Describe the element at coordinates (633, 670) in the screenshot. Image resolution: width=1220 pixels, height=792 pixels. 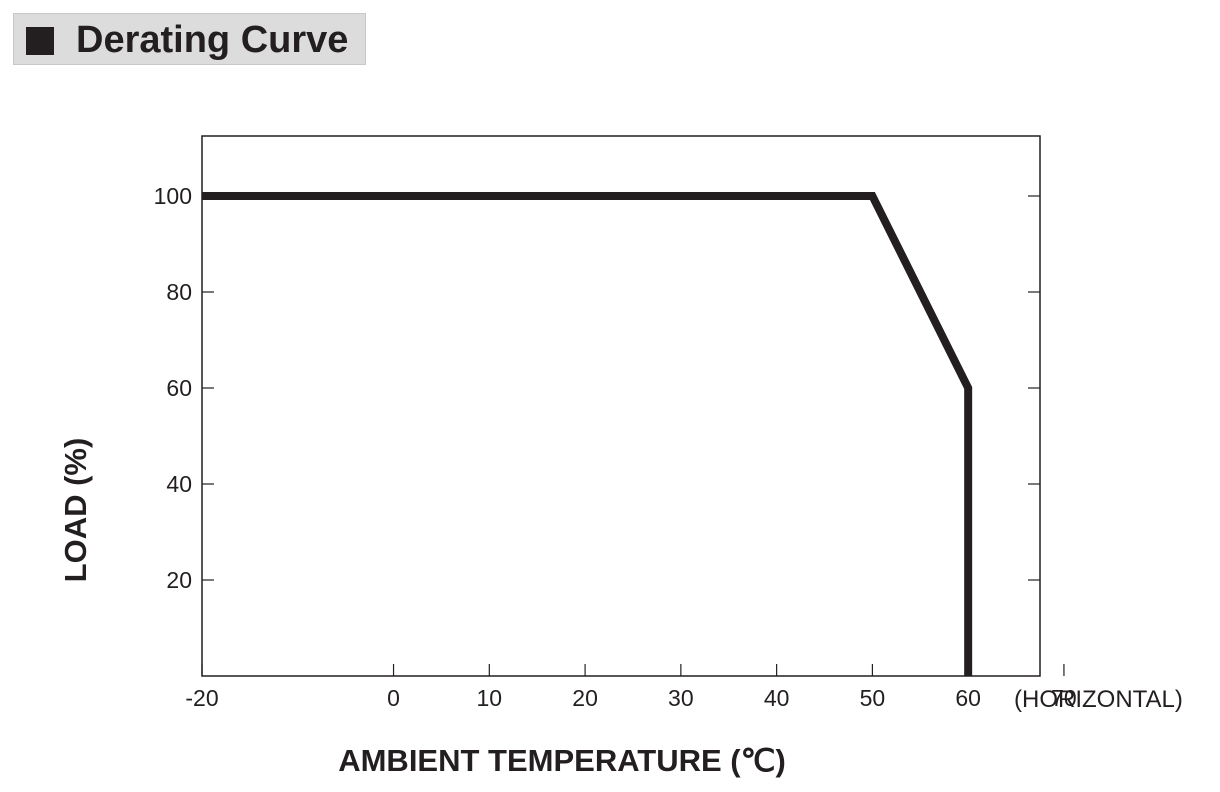
I see `x-axis-ticks` at that location.